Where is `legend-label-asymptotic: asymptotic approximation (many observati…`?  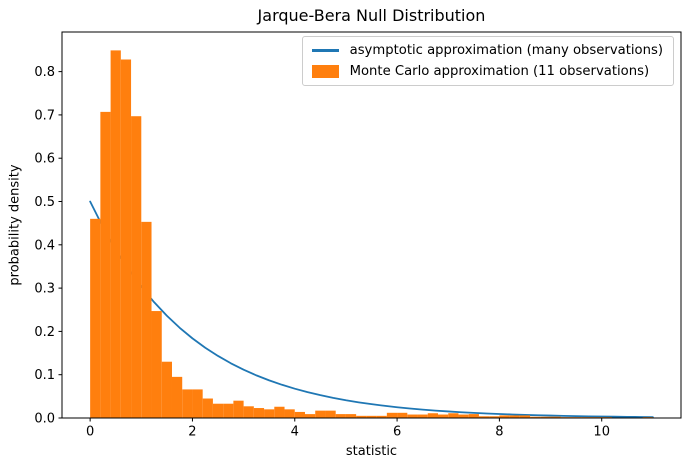 legend-label-asymptotic: asymptotic approximation (many observati… is located at coordinates (506, 50).